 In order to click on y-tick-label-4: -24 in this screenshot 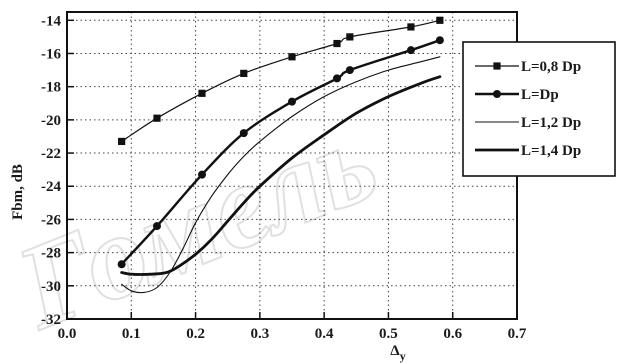, I will do `click(51, 187)`.